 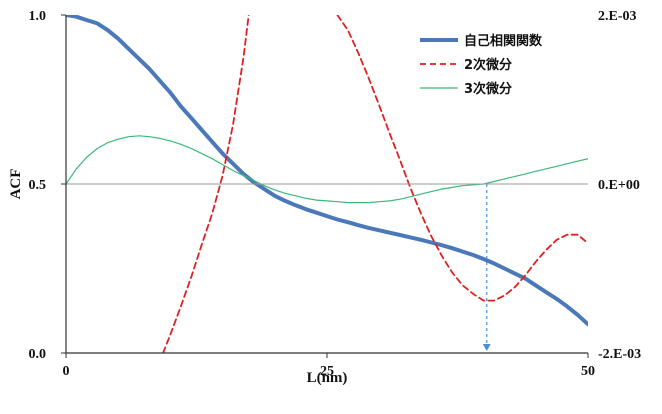 I want to click on x-axis-title: L(nm), so click(x=327, y=378).